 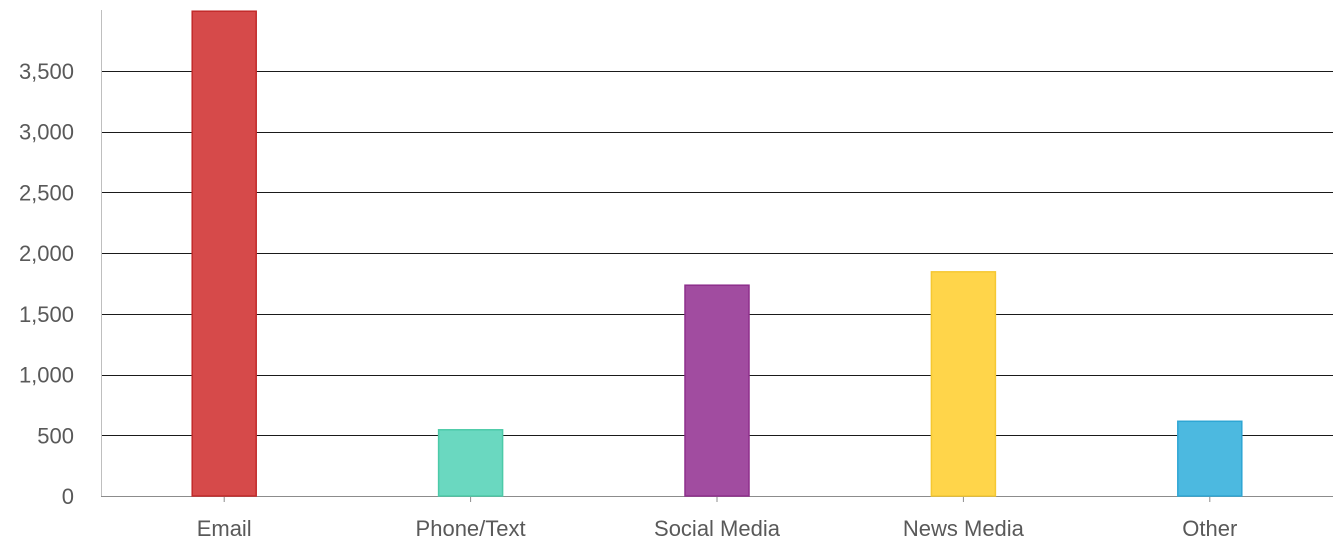 I want to click on y-tick-label: 2,500, so click(x=46, y=192).